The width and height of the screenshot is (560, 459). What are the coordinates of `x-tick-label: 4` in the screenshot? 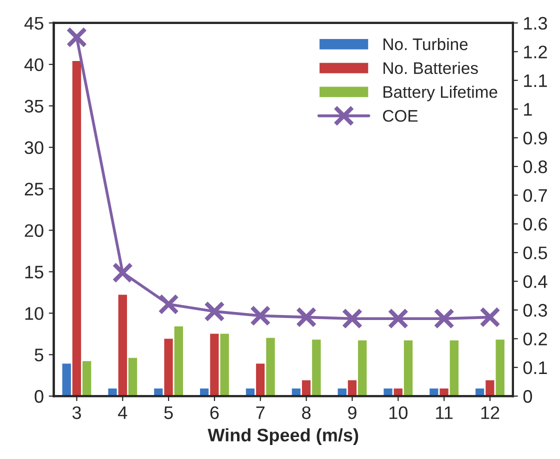 It's located at (123, 412).